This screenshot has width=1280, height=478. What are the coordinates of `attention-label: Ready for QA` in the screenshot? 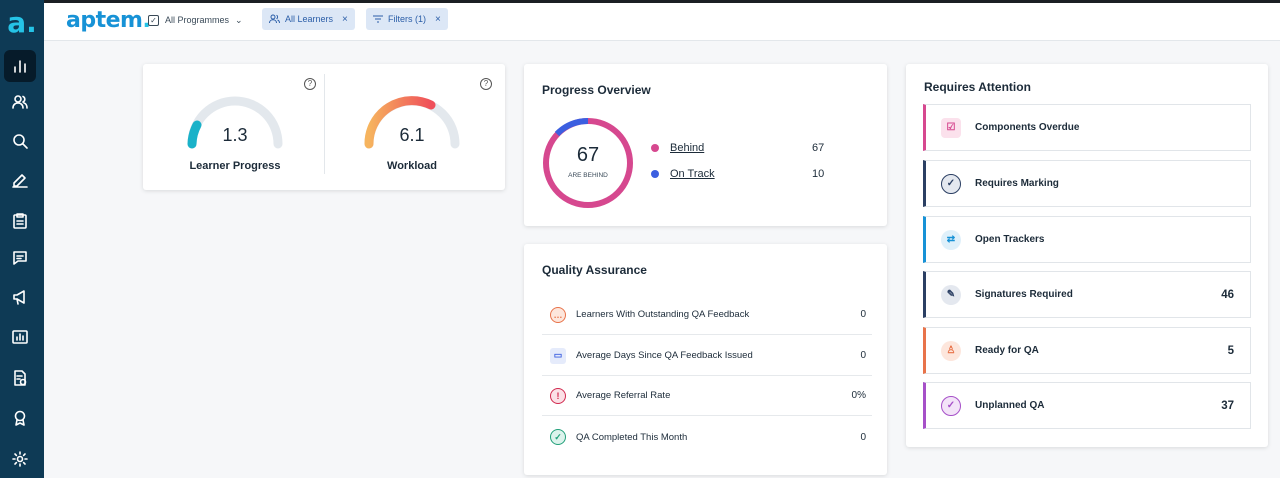 It's located at (1007, 350).